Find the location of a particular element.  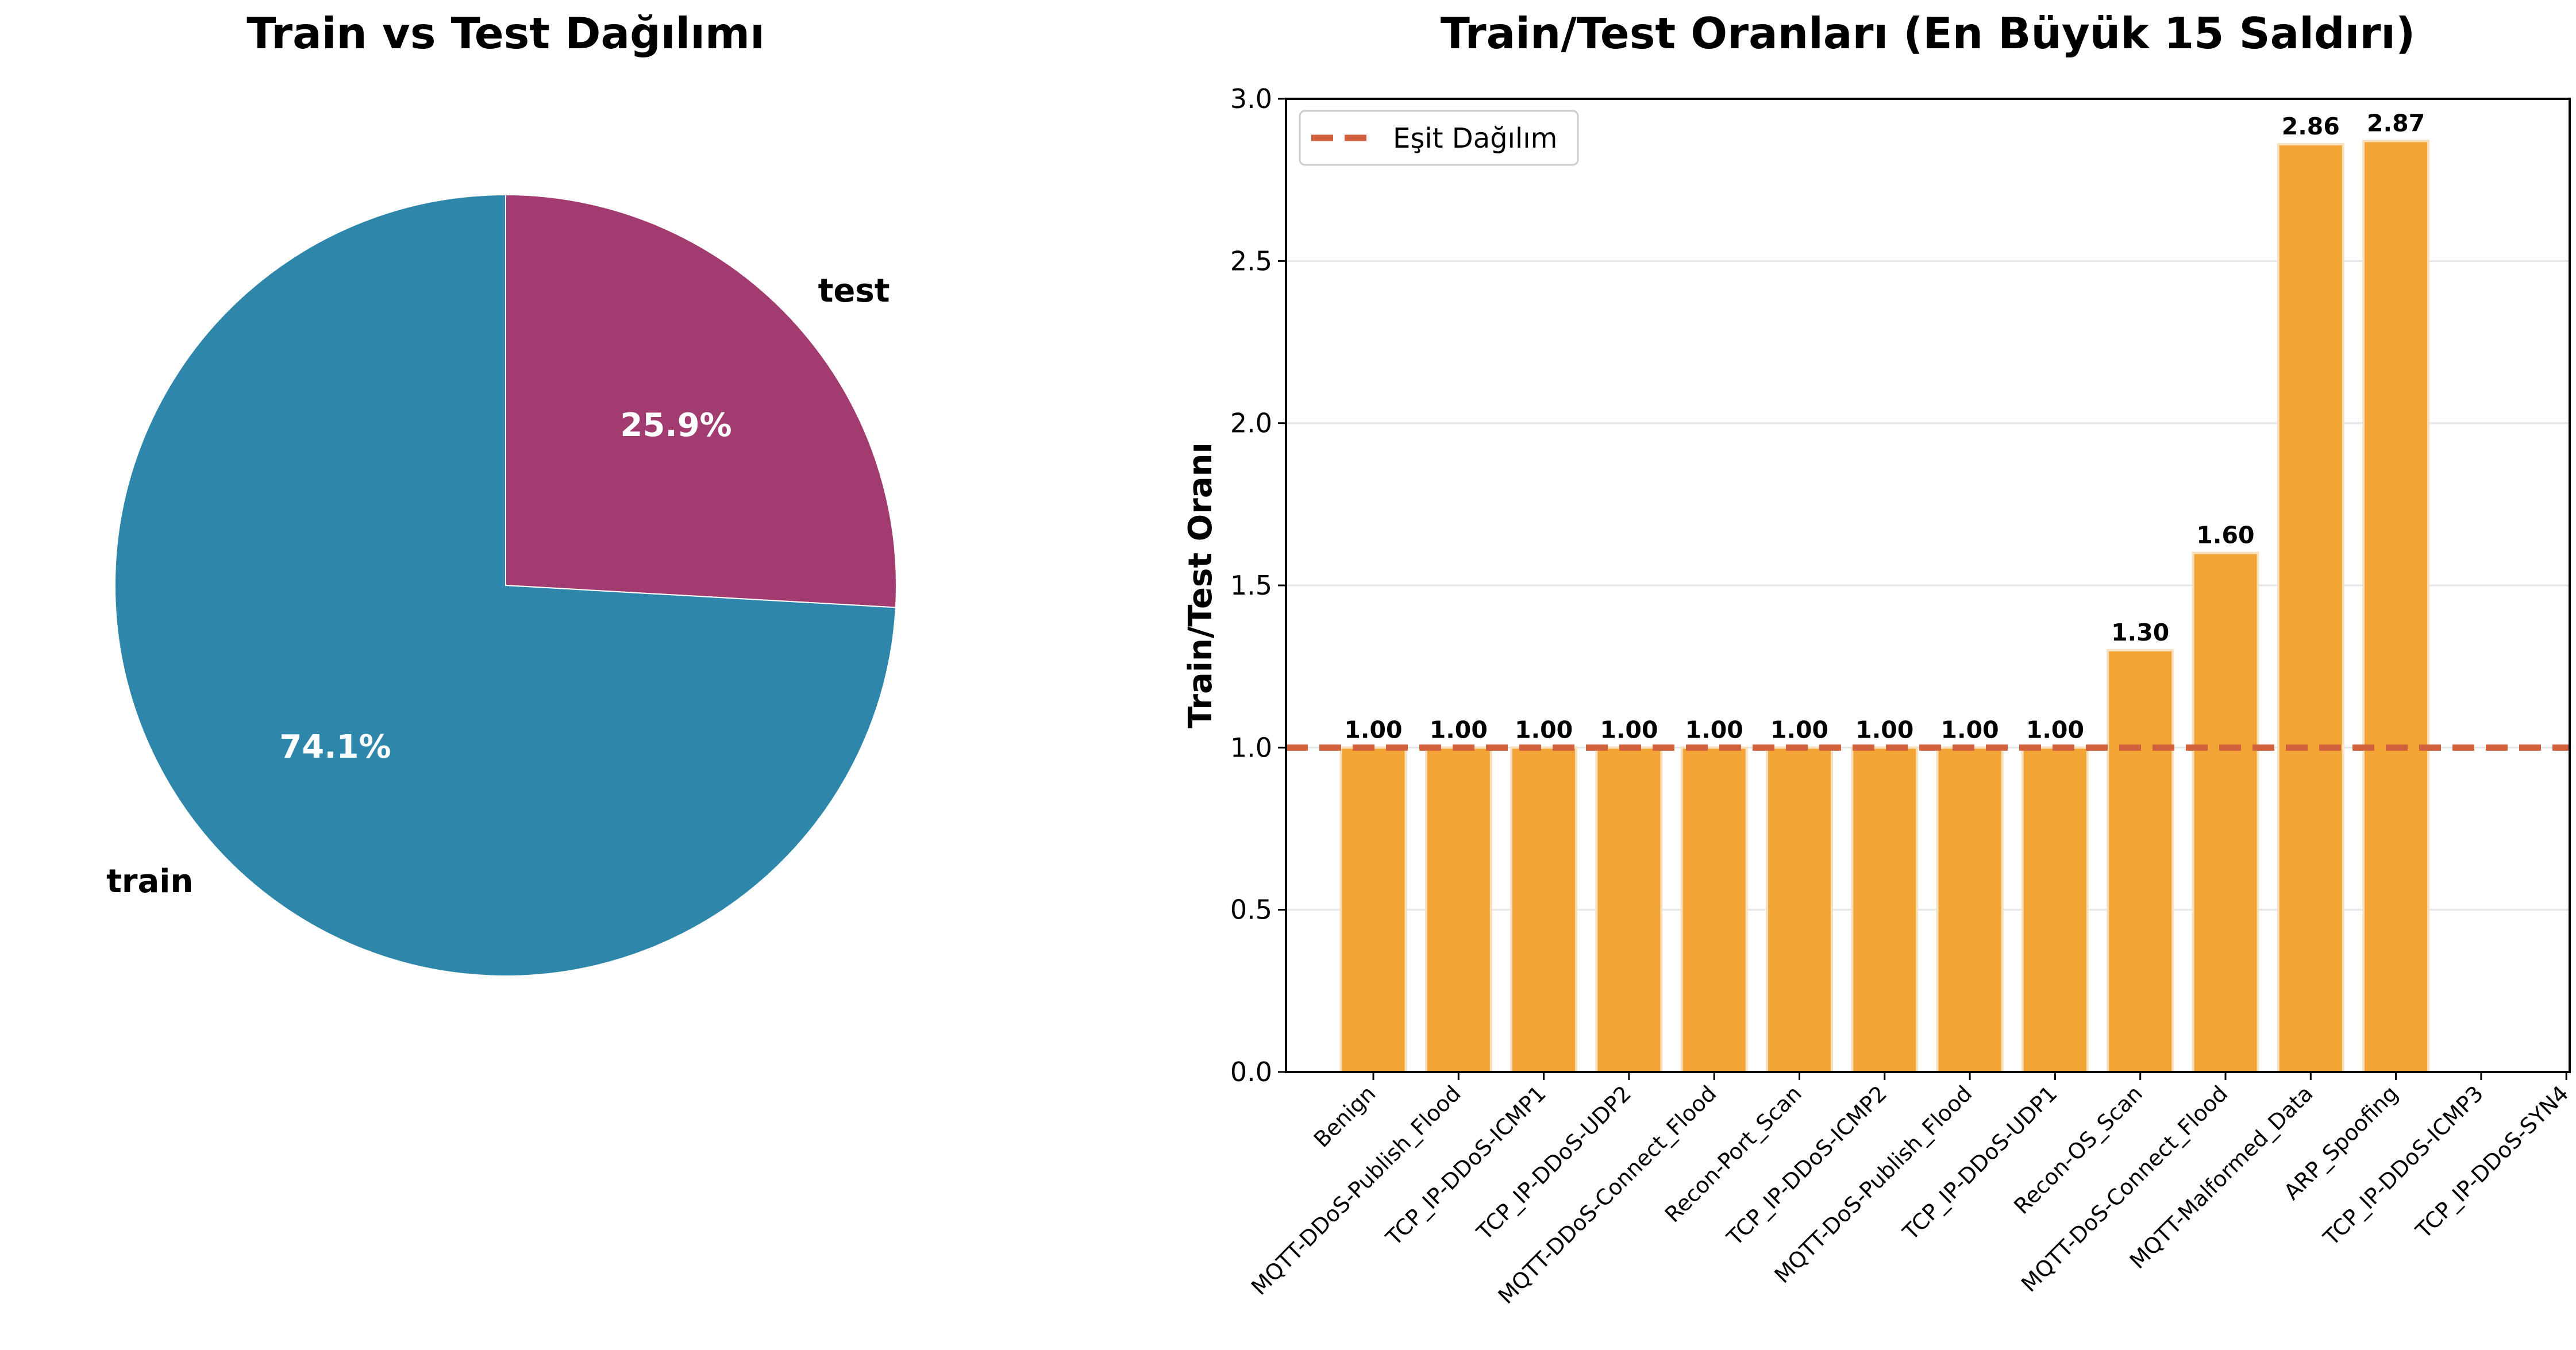

bar-Recon-OS_Scan is located at coordinates (2140, 861).